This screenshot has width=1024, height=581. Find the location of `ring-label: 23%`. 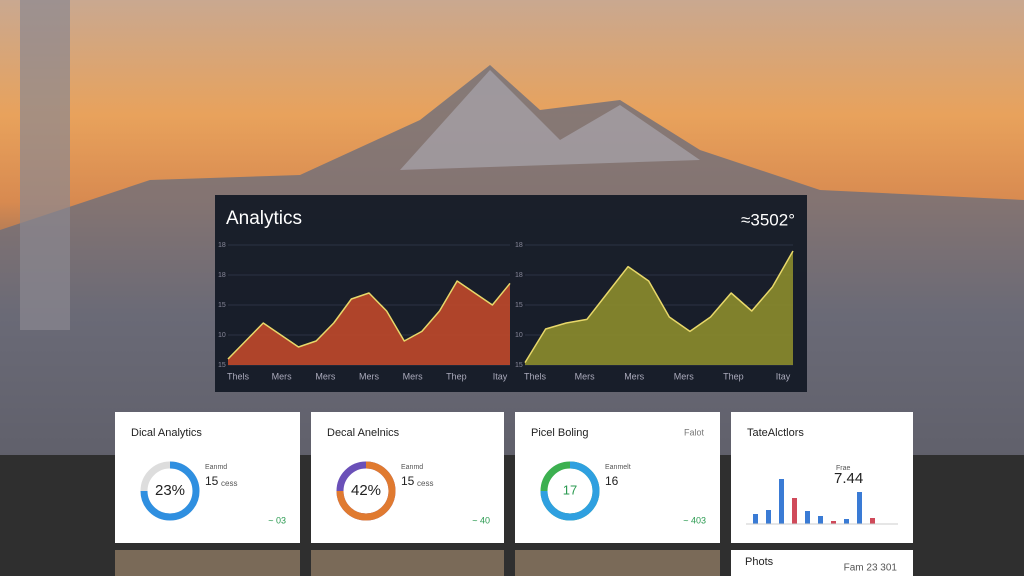

ring-label: 23% is located at coordinates (170, 490).